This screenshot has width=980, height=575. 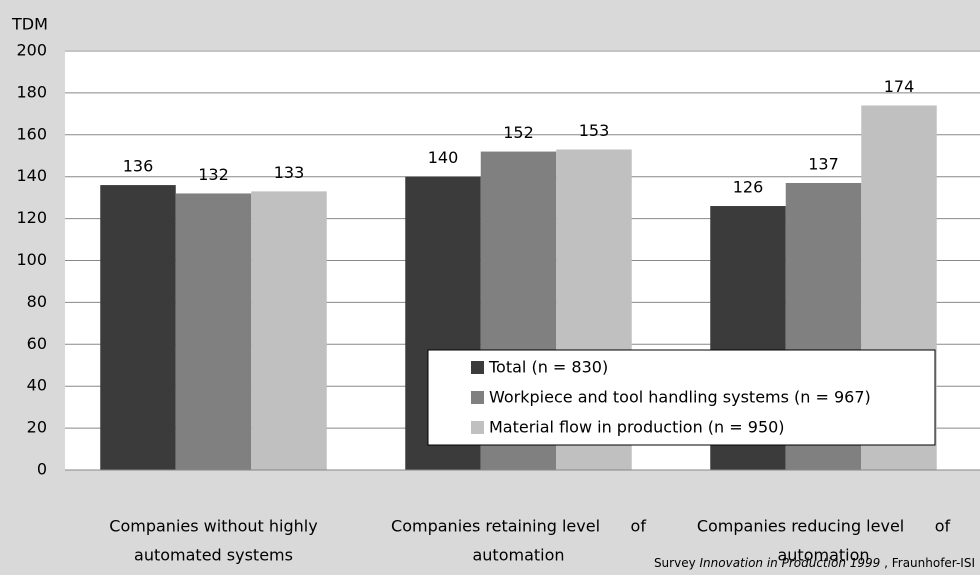 I want to click on y-tick-label: 200, so click(x=31, y=50).